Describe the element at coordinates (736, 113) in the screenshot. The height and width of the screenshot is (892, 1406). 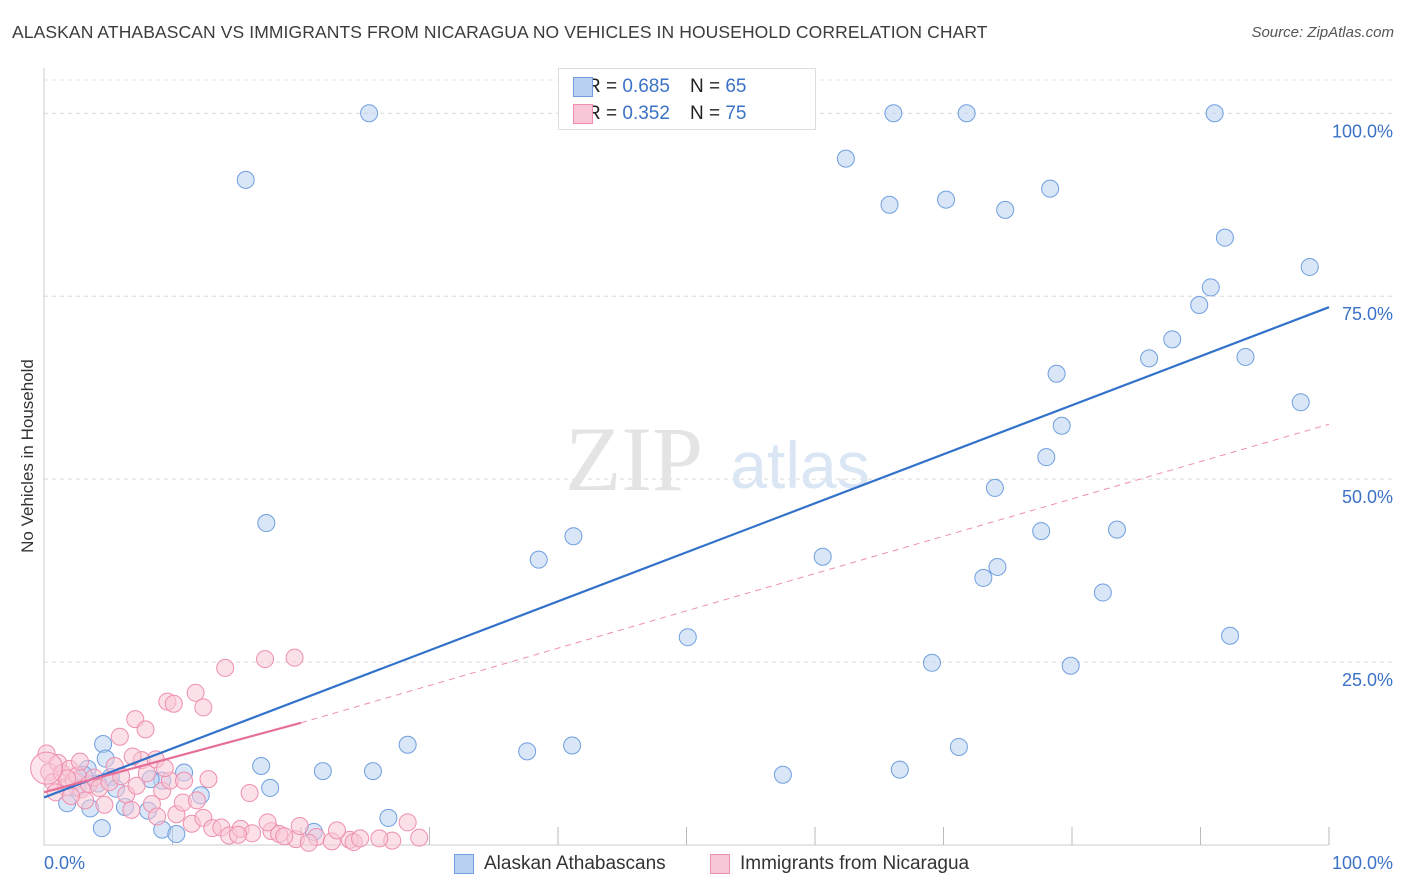
I see `legend-n-value: 75` at that location.